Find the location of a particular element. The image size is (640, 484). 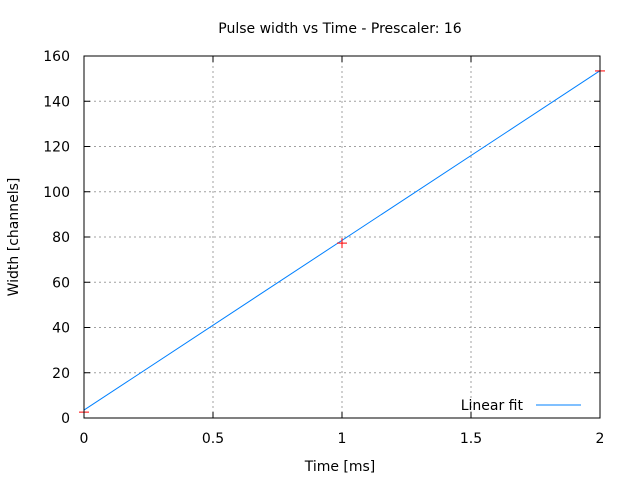

chart-title: Pulse width vs Time - Prescaler: 16 is located at coordinates (340, 29).